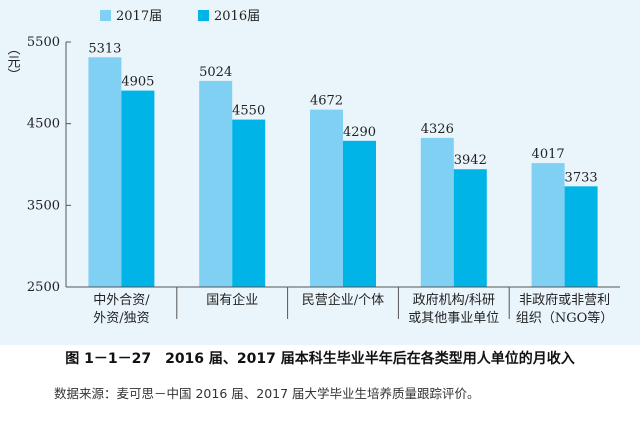 The image size is (640, 422). What do you see at coordinates (470, 160) in the screenshot?
I see `data-label: 3942` at bounding box center [470, 160].